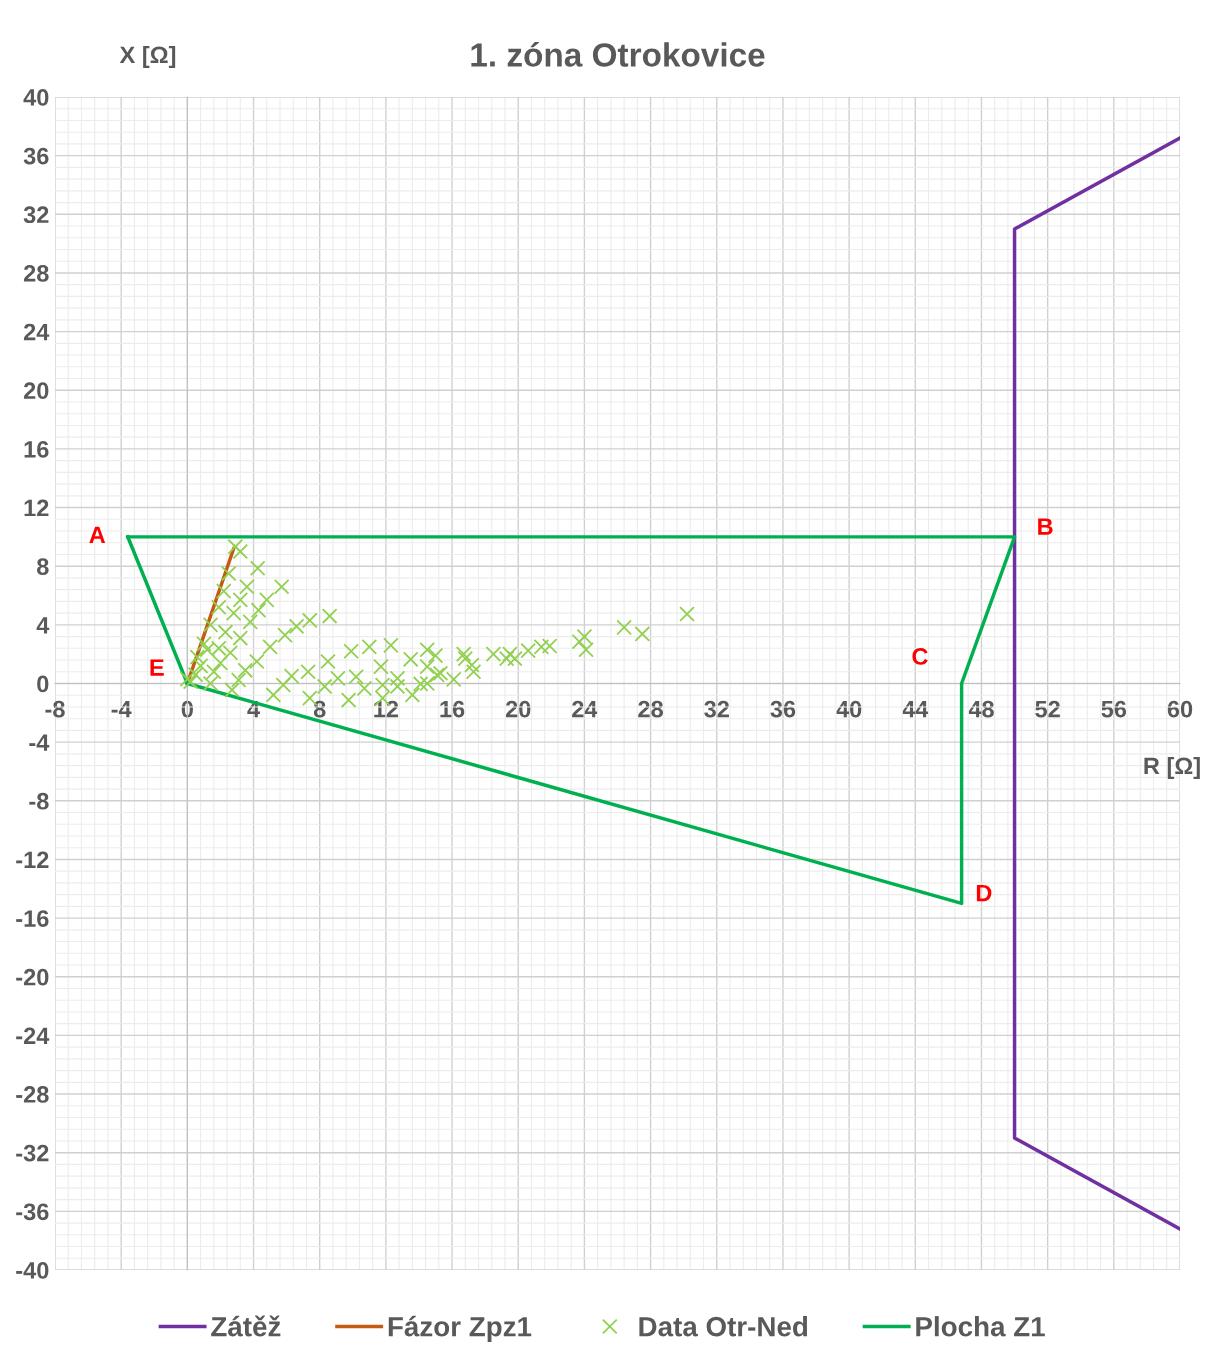 Image resolution: width=1206 pixels, height=1367 pixels. Describe the element at coordinates (157, 667) in the screenshot. I see `annotation: E` at that location.